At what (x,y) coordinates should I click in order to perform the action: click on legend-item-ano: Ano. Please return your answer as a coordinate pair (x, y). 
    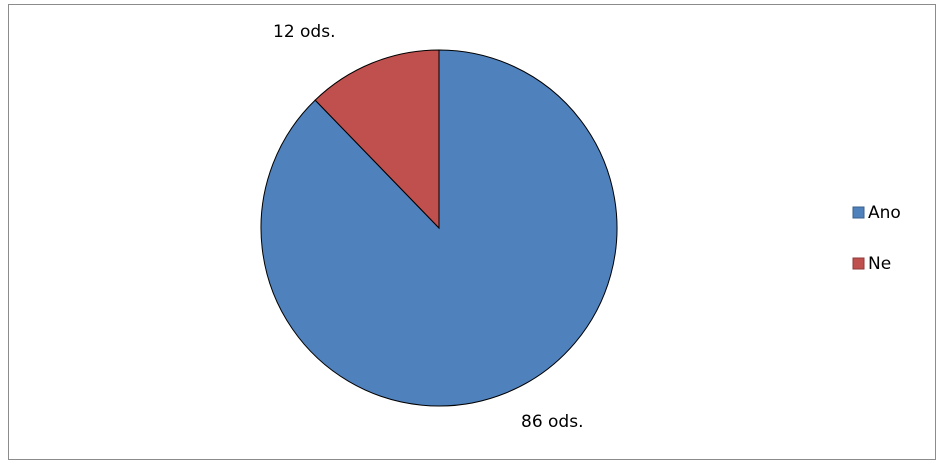
    Looking at the image, I should click on (876, 213).